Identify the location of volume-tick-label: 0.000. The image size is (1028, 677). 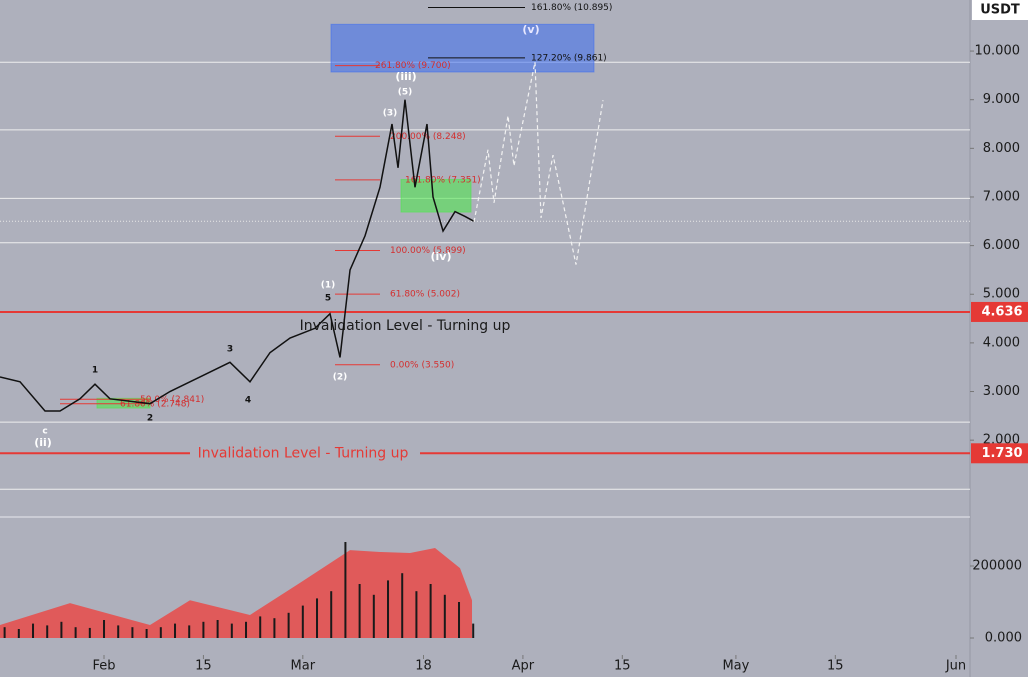
(1003, 638).